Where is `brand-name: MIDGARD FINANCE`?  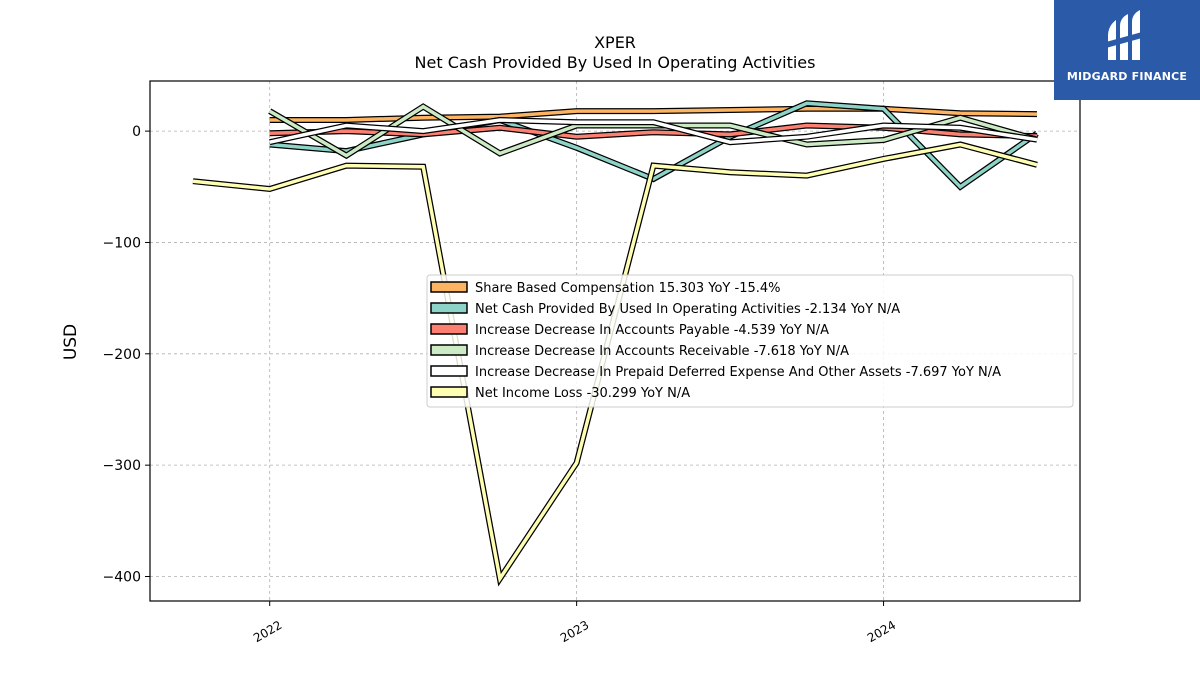 brand-name: MIDGARD FINANCE is located at coordinates (1127, 76).